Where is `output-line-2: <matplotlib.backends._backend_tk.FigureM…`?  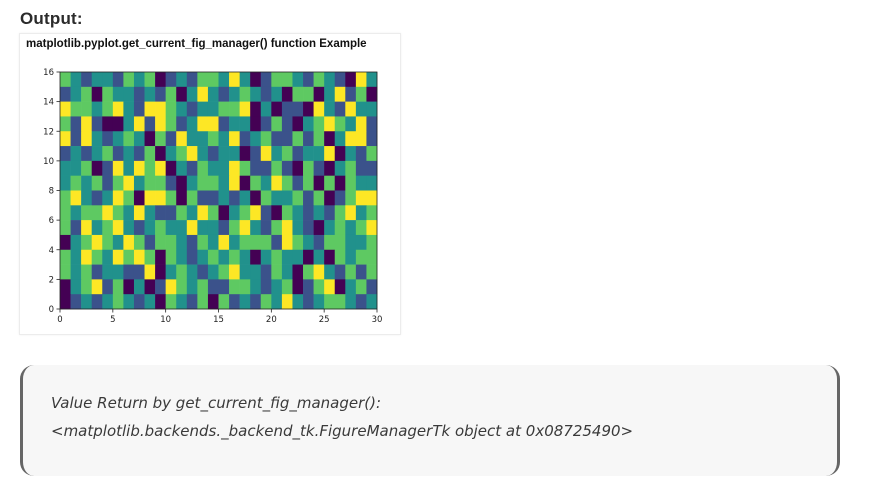 output-line-2: <matplotlib.backends._backend_tk.FigureM… is located at coordinates (342, 431).